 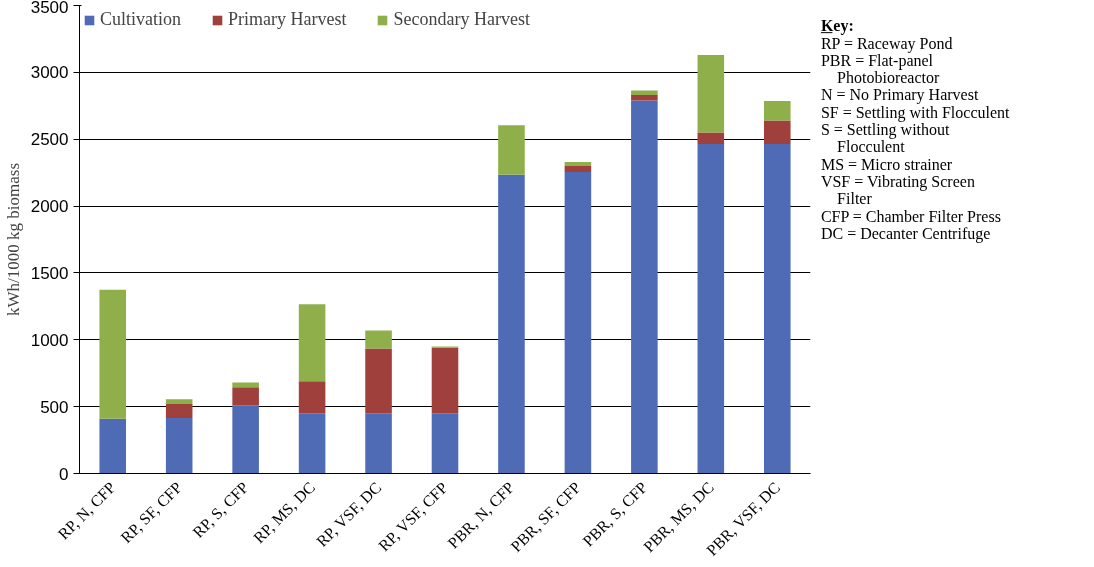 What do you see at coordinates (905, 233) in the screenshot?
I see `text: DC = Decanter Centrifuge` at bounding box center [905, 233].